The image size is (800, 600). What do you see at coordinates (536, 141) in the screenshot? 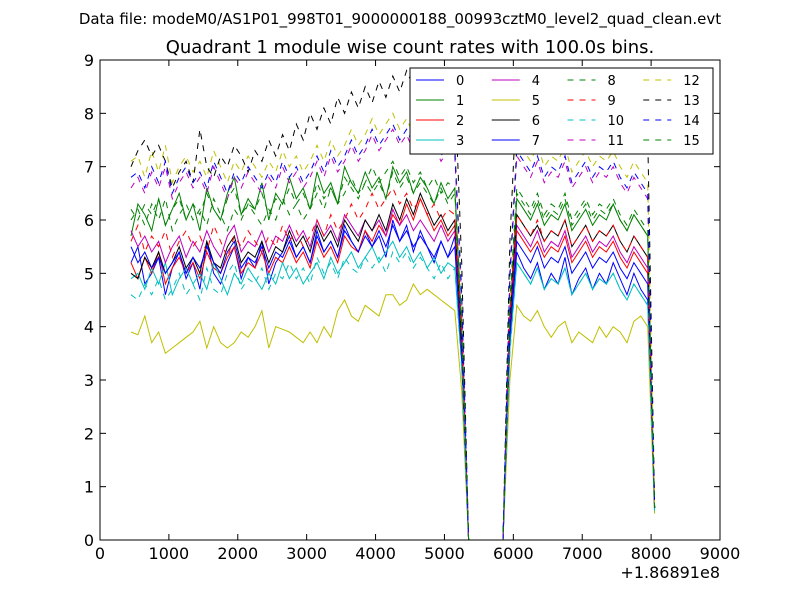
I see `legend-label-7: 7` at bounding box center [536, 141].